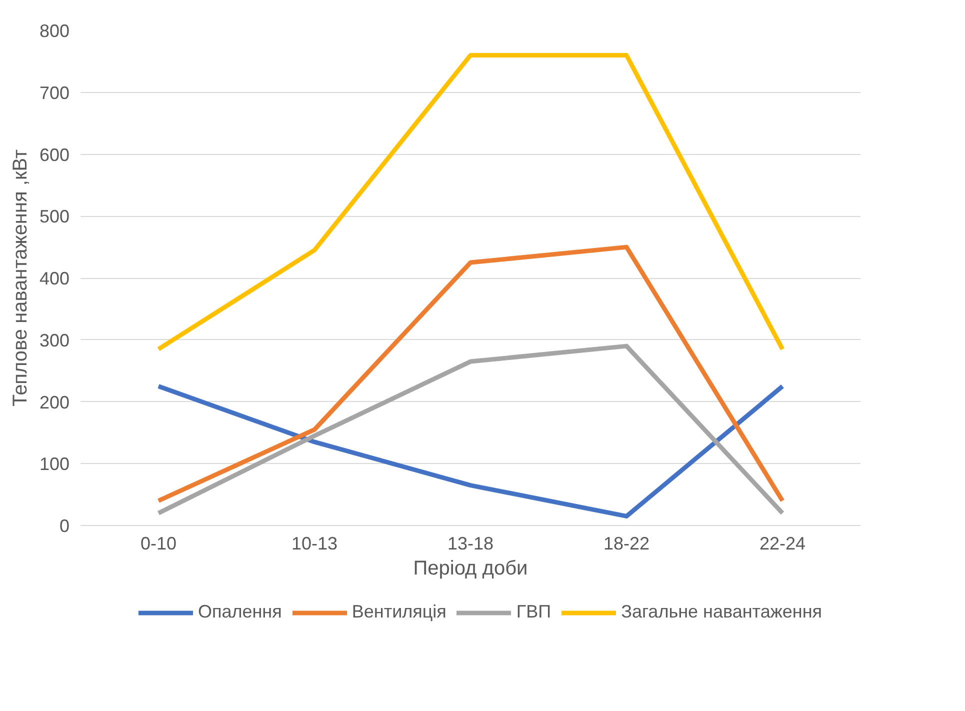 This screenshot has height=711, width=965. Describe the element at coordinates (54, 216) in the screenshot. I see `y-tick-label: 500` at that location.